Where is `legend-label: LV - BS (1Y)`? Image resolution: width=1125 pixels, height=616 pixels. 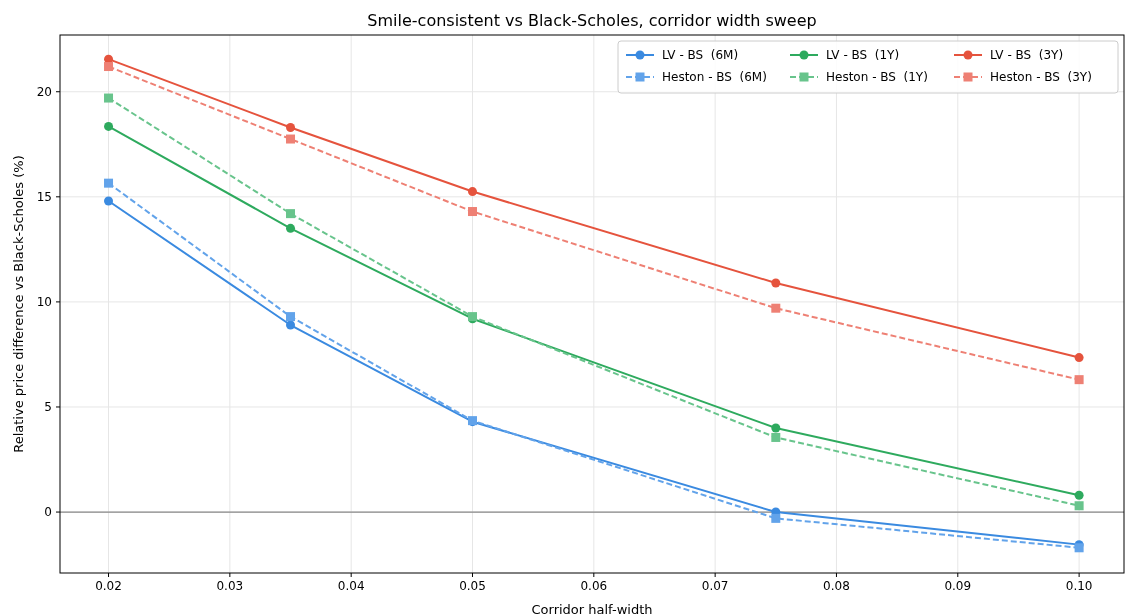
legend-label: LV - BS (1Y) is located at coordinates (863, 55).